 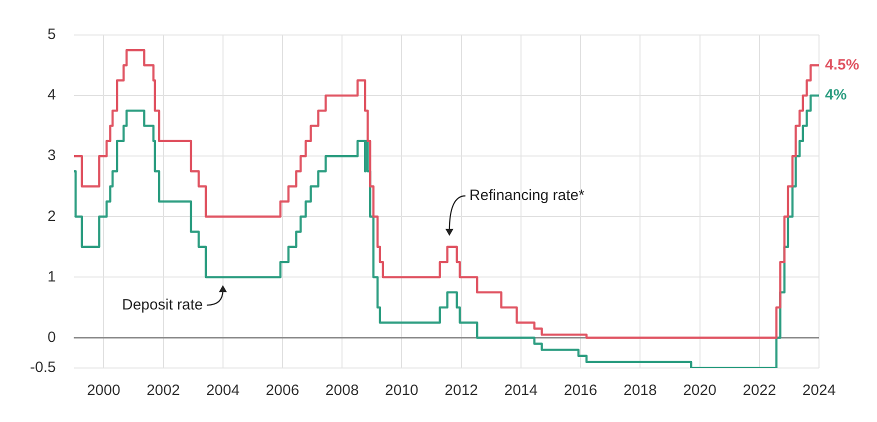 I want to click on annotation: 4%, so click(x=836, y=95).